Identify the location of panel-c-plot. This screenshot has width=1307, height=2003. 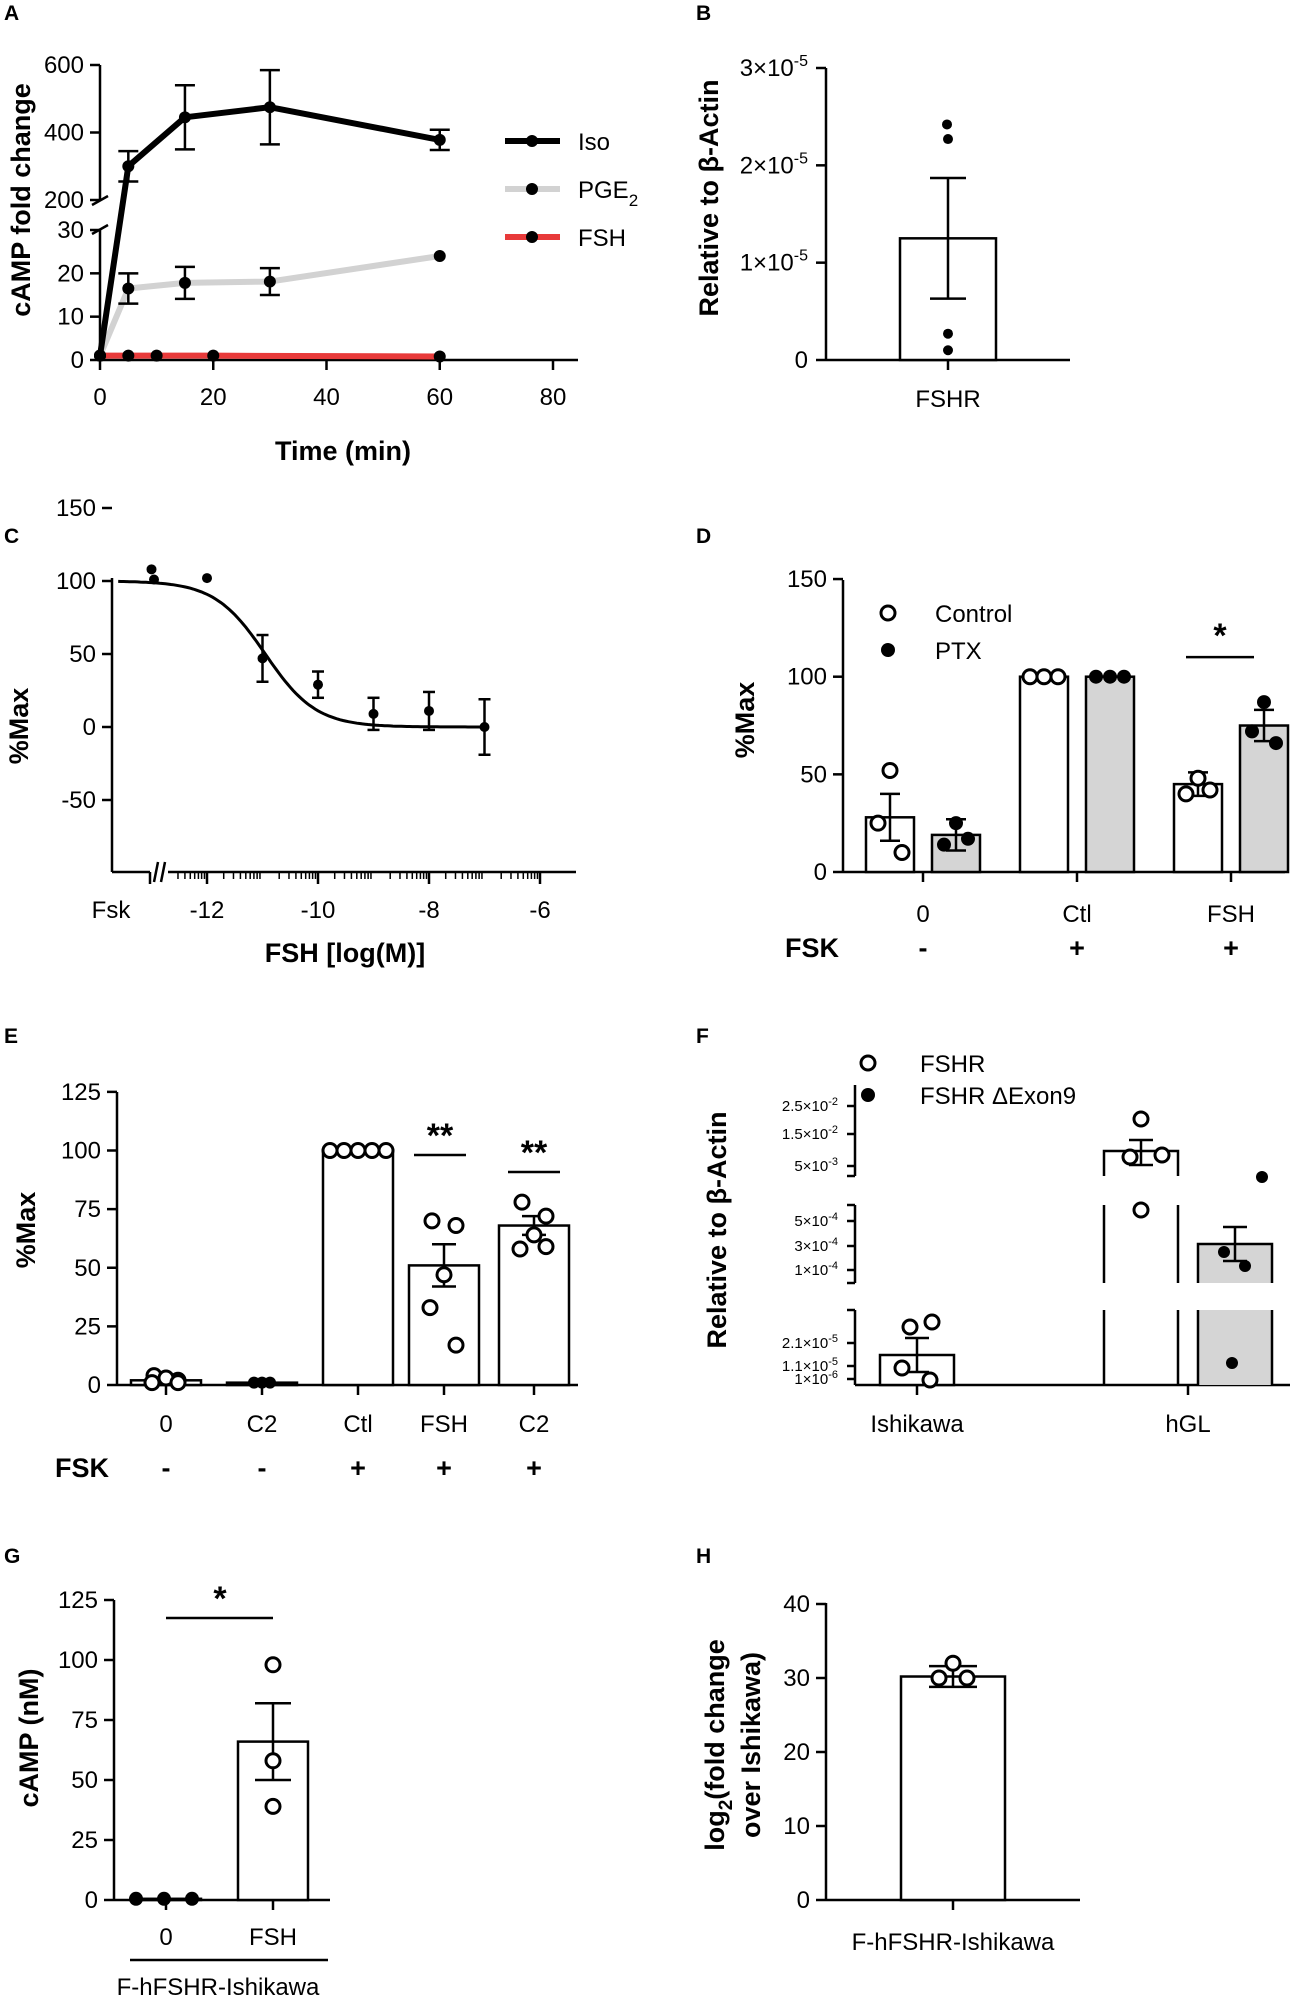
(304, 660).